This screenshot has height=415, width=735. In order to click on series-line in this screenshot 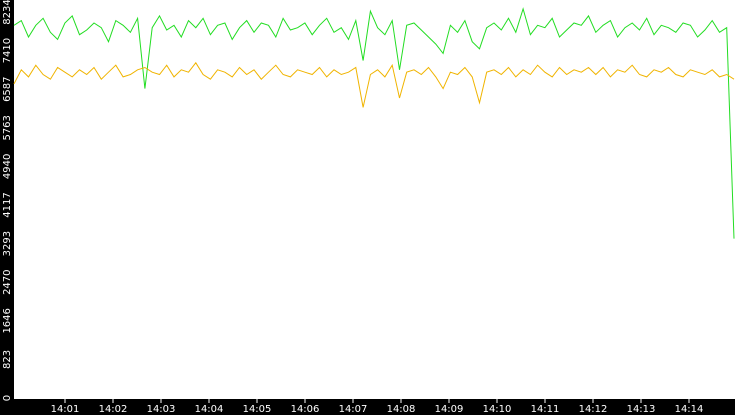, I will do `click(374, 84)`.